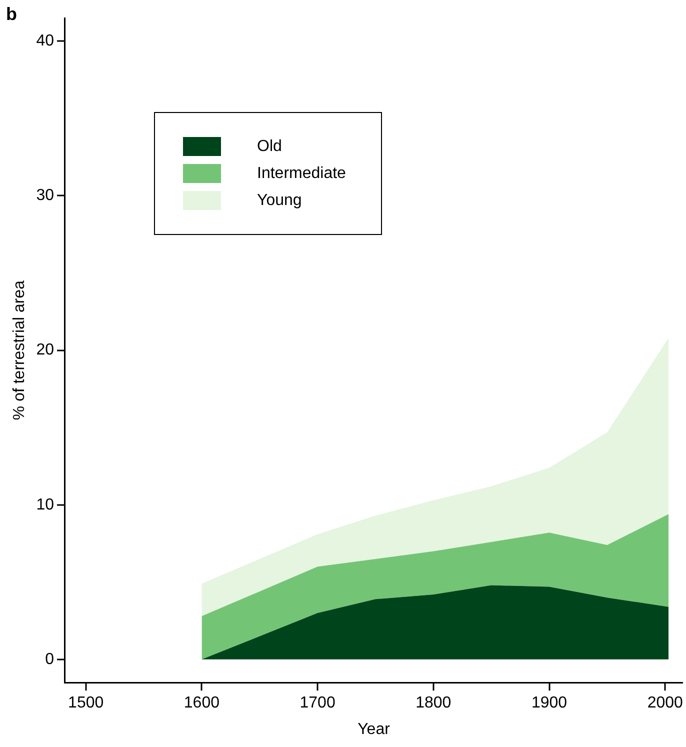  What do you see at coordinates (19, 350) in the screenshot?
I see `y-axis-title: % of terrestrial area` at bounding box center [19, 350].